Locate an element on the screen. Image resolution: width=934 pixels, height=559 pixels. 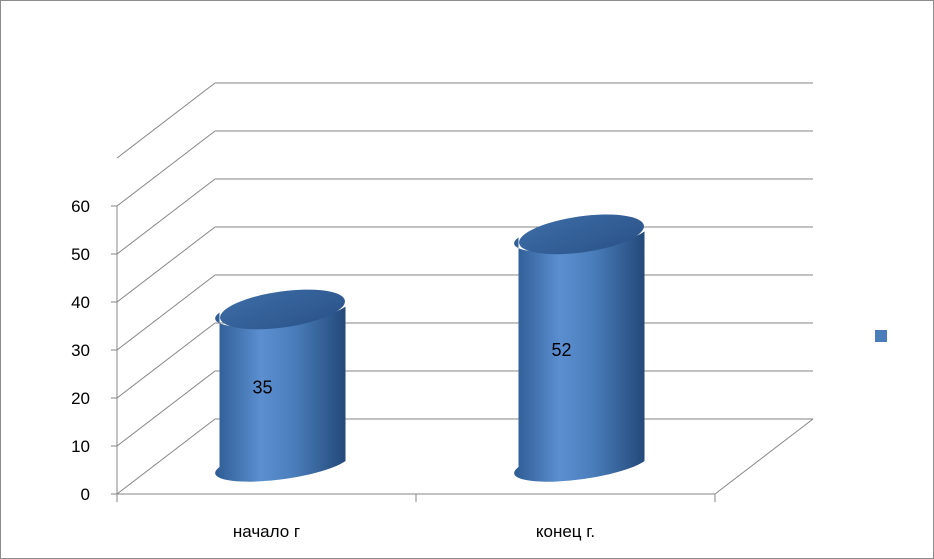
legend-swatch is located at coordinates (881, 336).